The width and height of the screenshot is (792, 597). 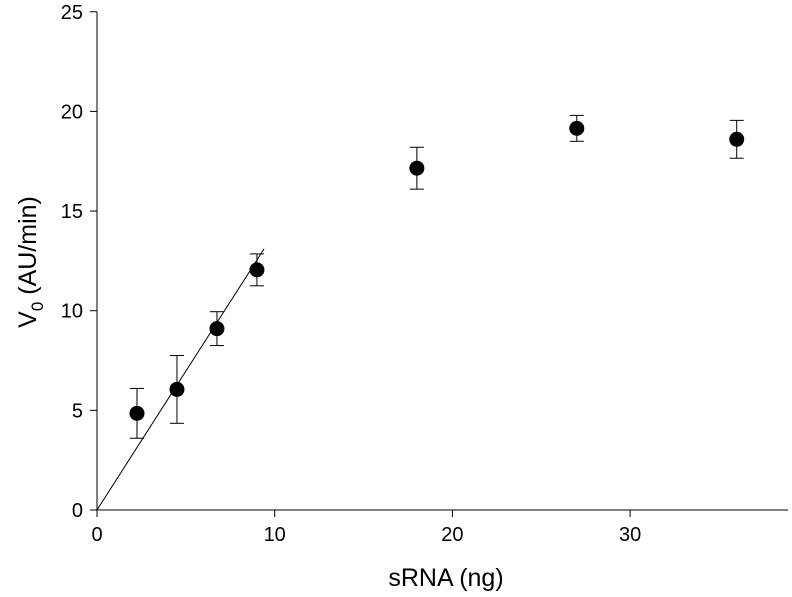 I want to click on y-tick-label: 15, so click(x=72, y=212).